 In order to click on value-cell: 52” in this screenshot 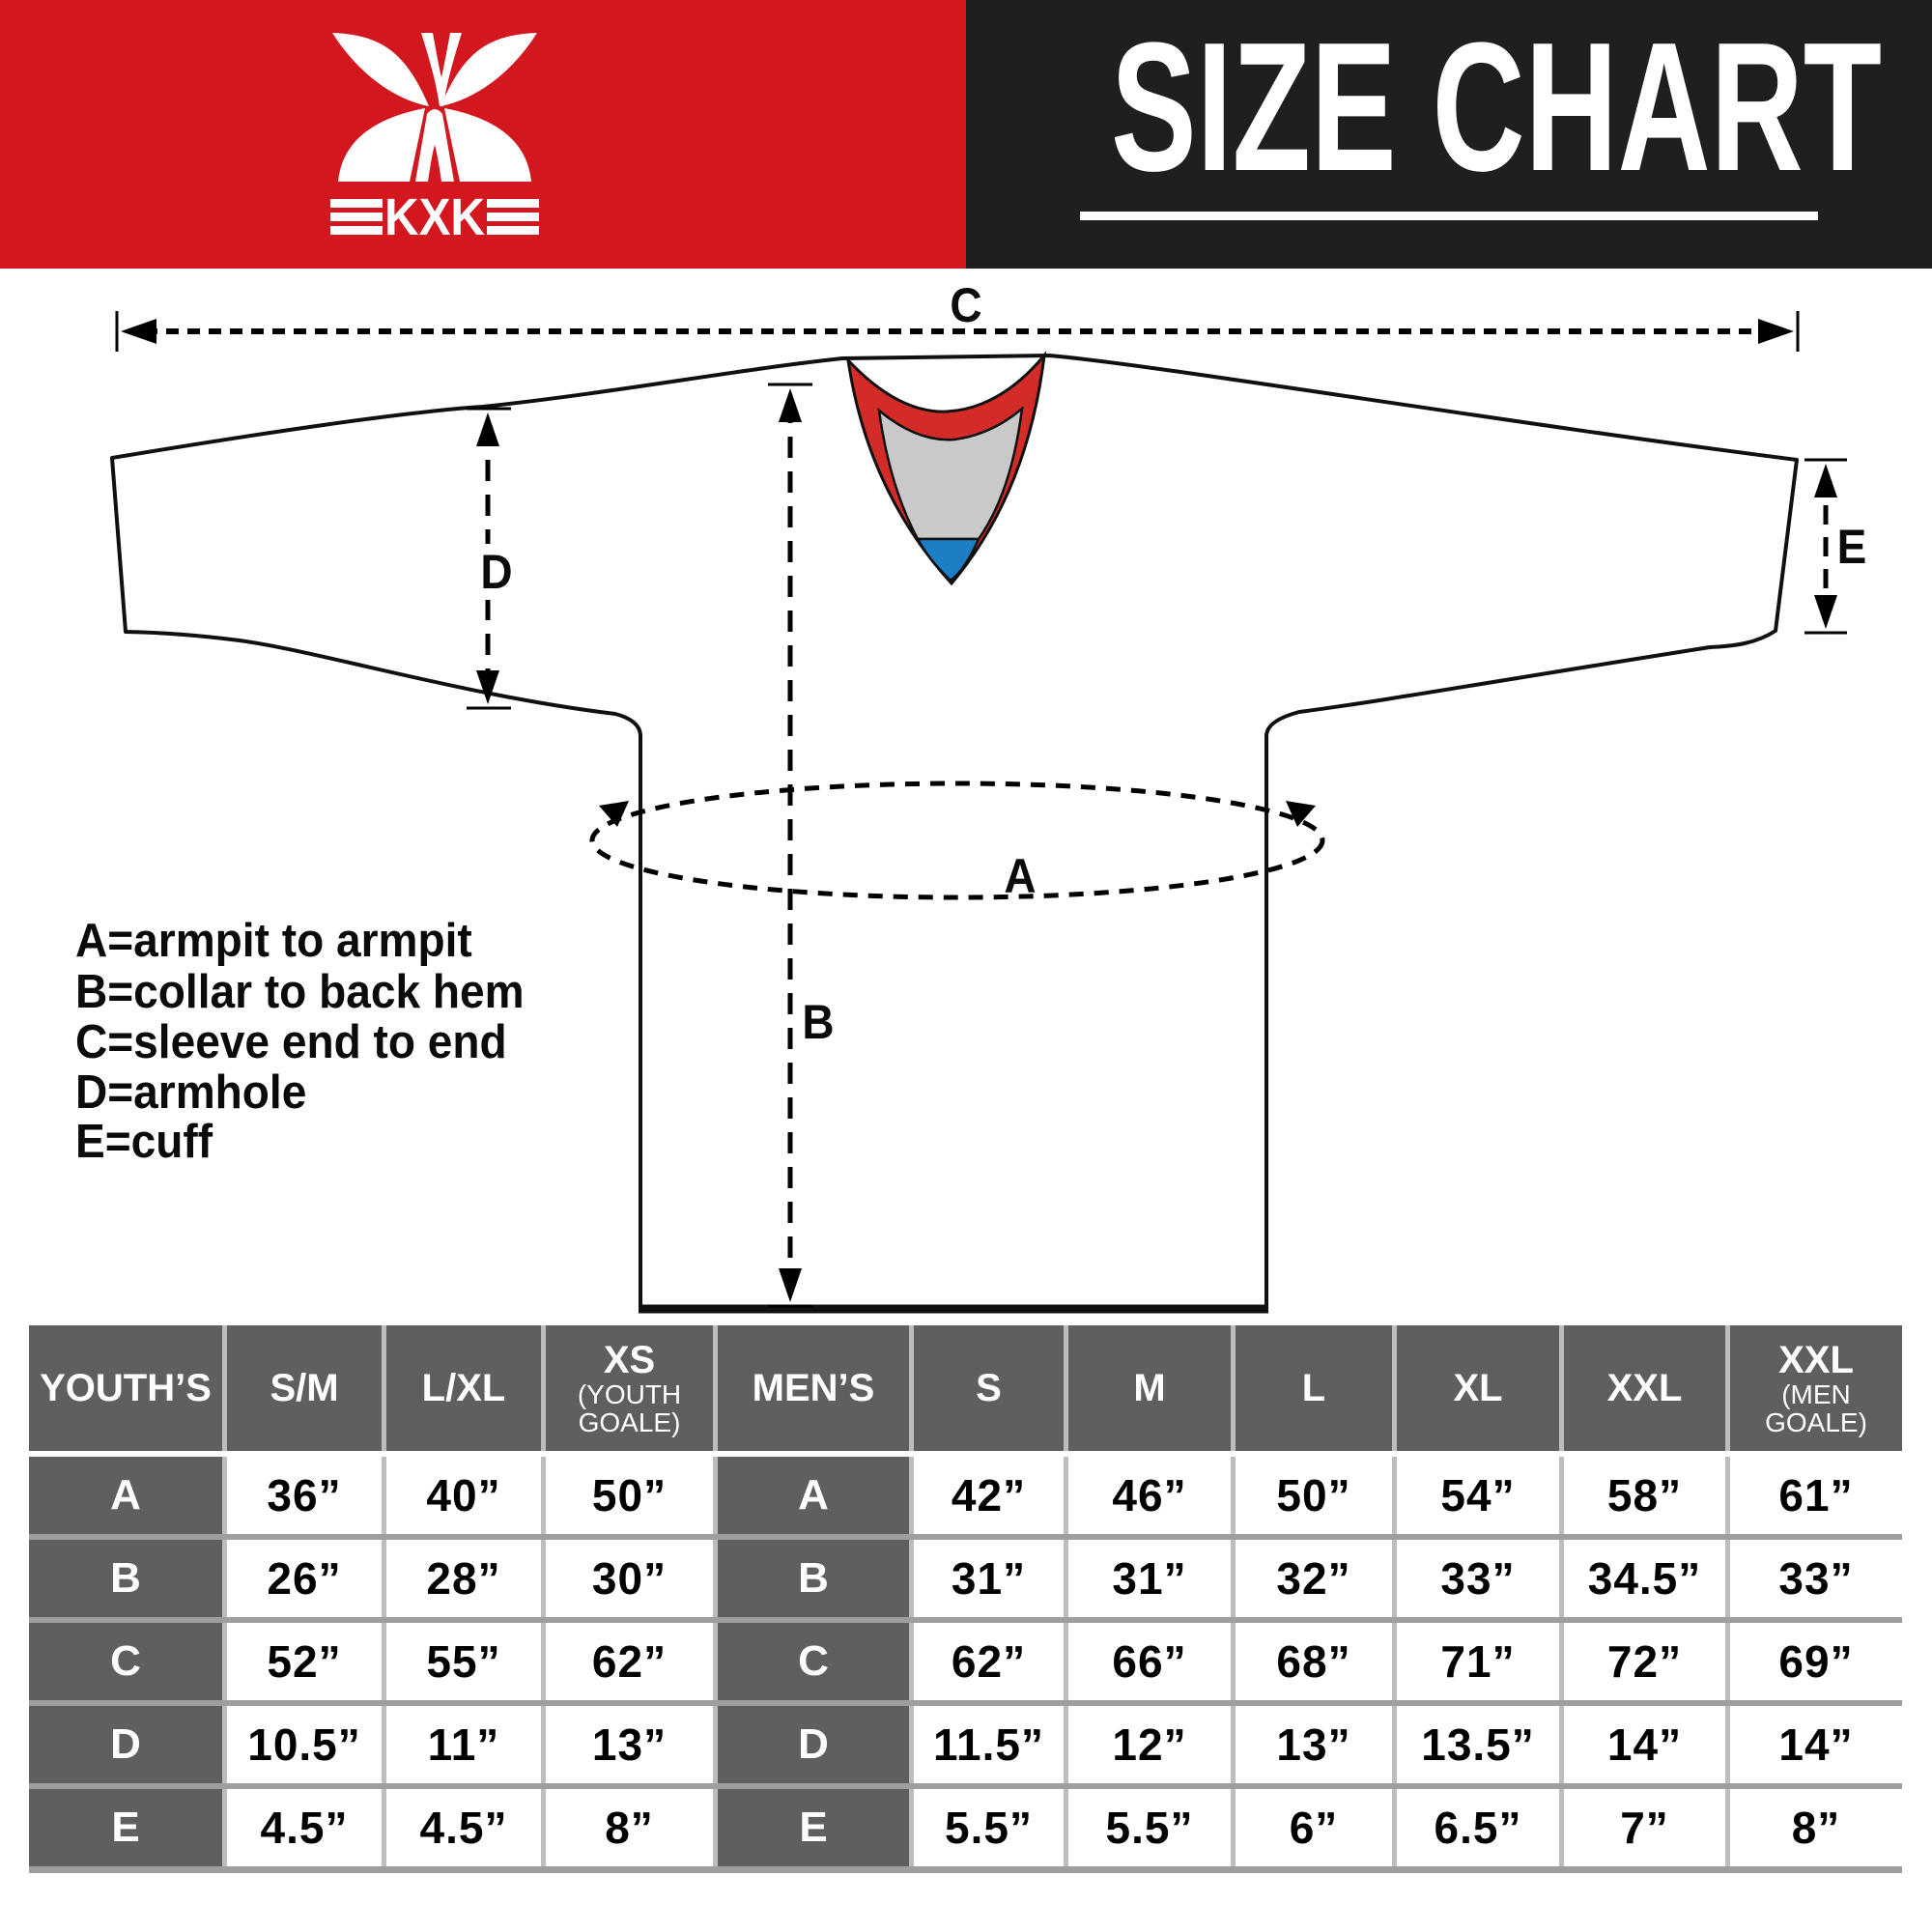, I will do `click(304, 1661)`.